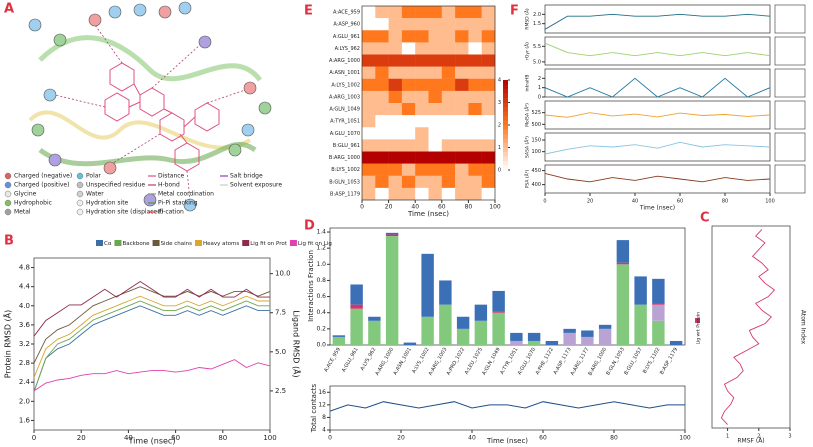 This screenshot has width=813, height=447. What do you see at coordinates (527, 19) in the screenshot?
I see `y-axis-label: RMSD (Å)` at bounding box center [527, 19].